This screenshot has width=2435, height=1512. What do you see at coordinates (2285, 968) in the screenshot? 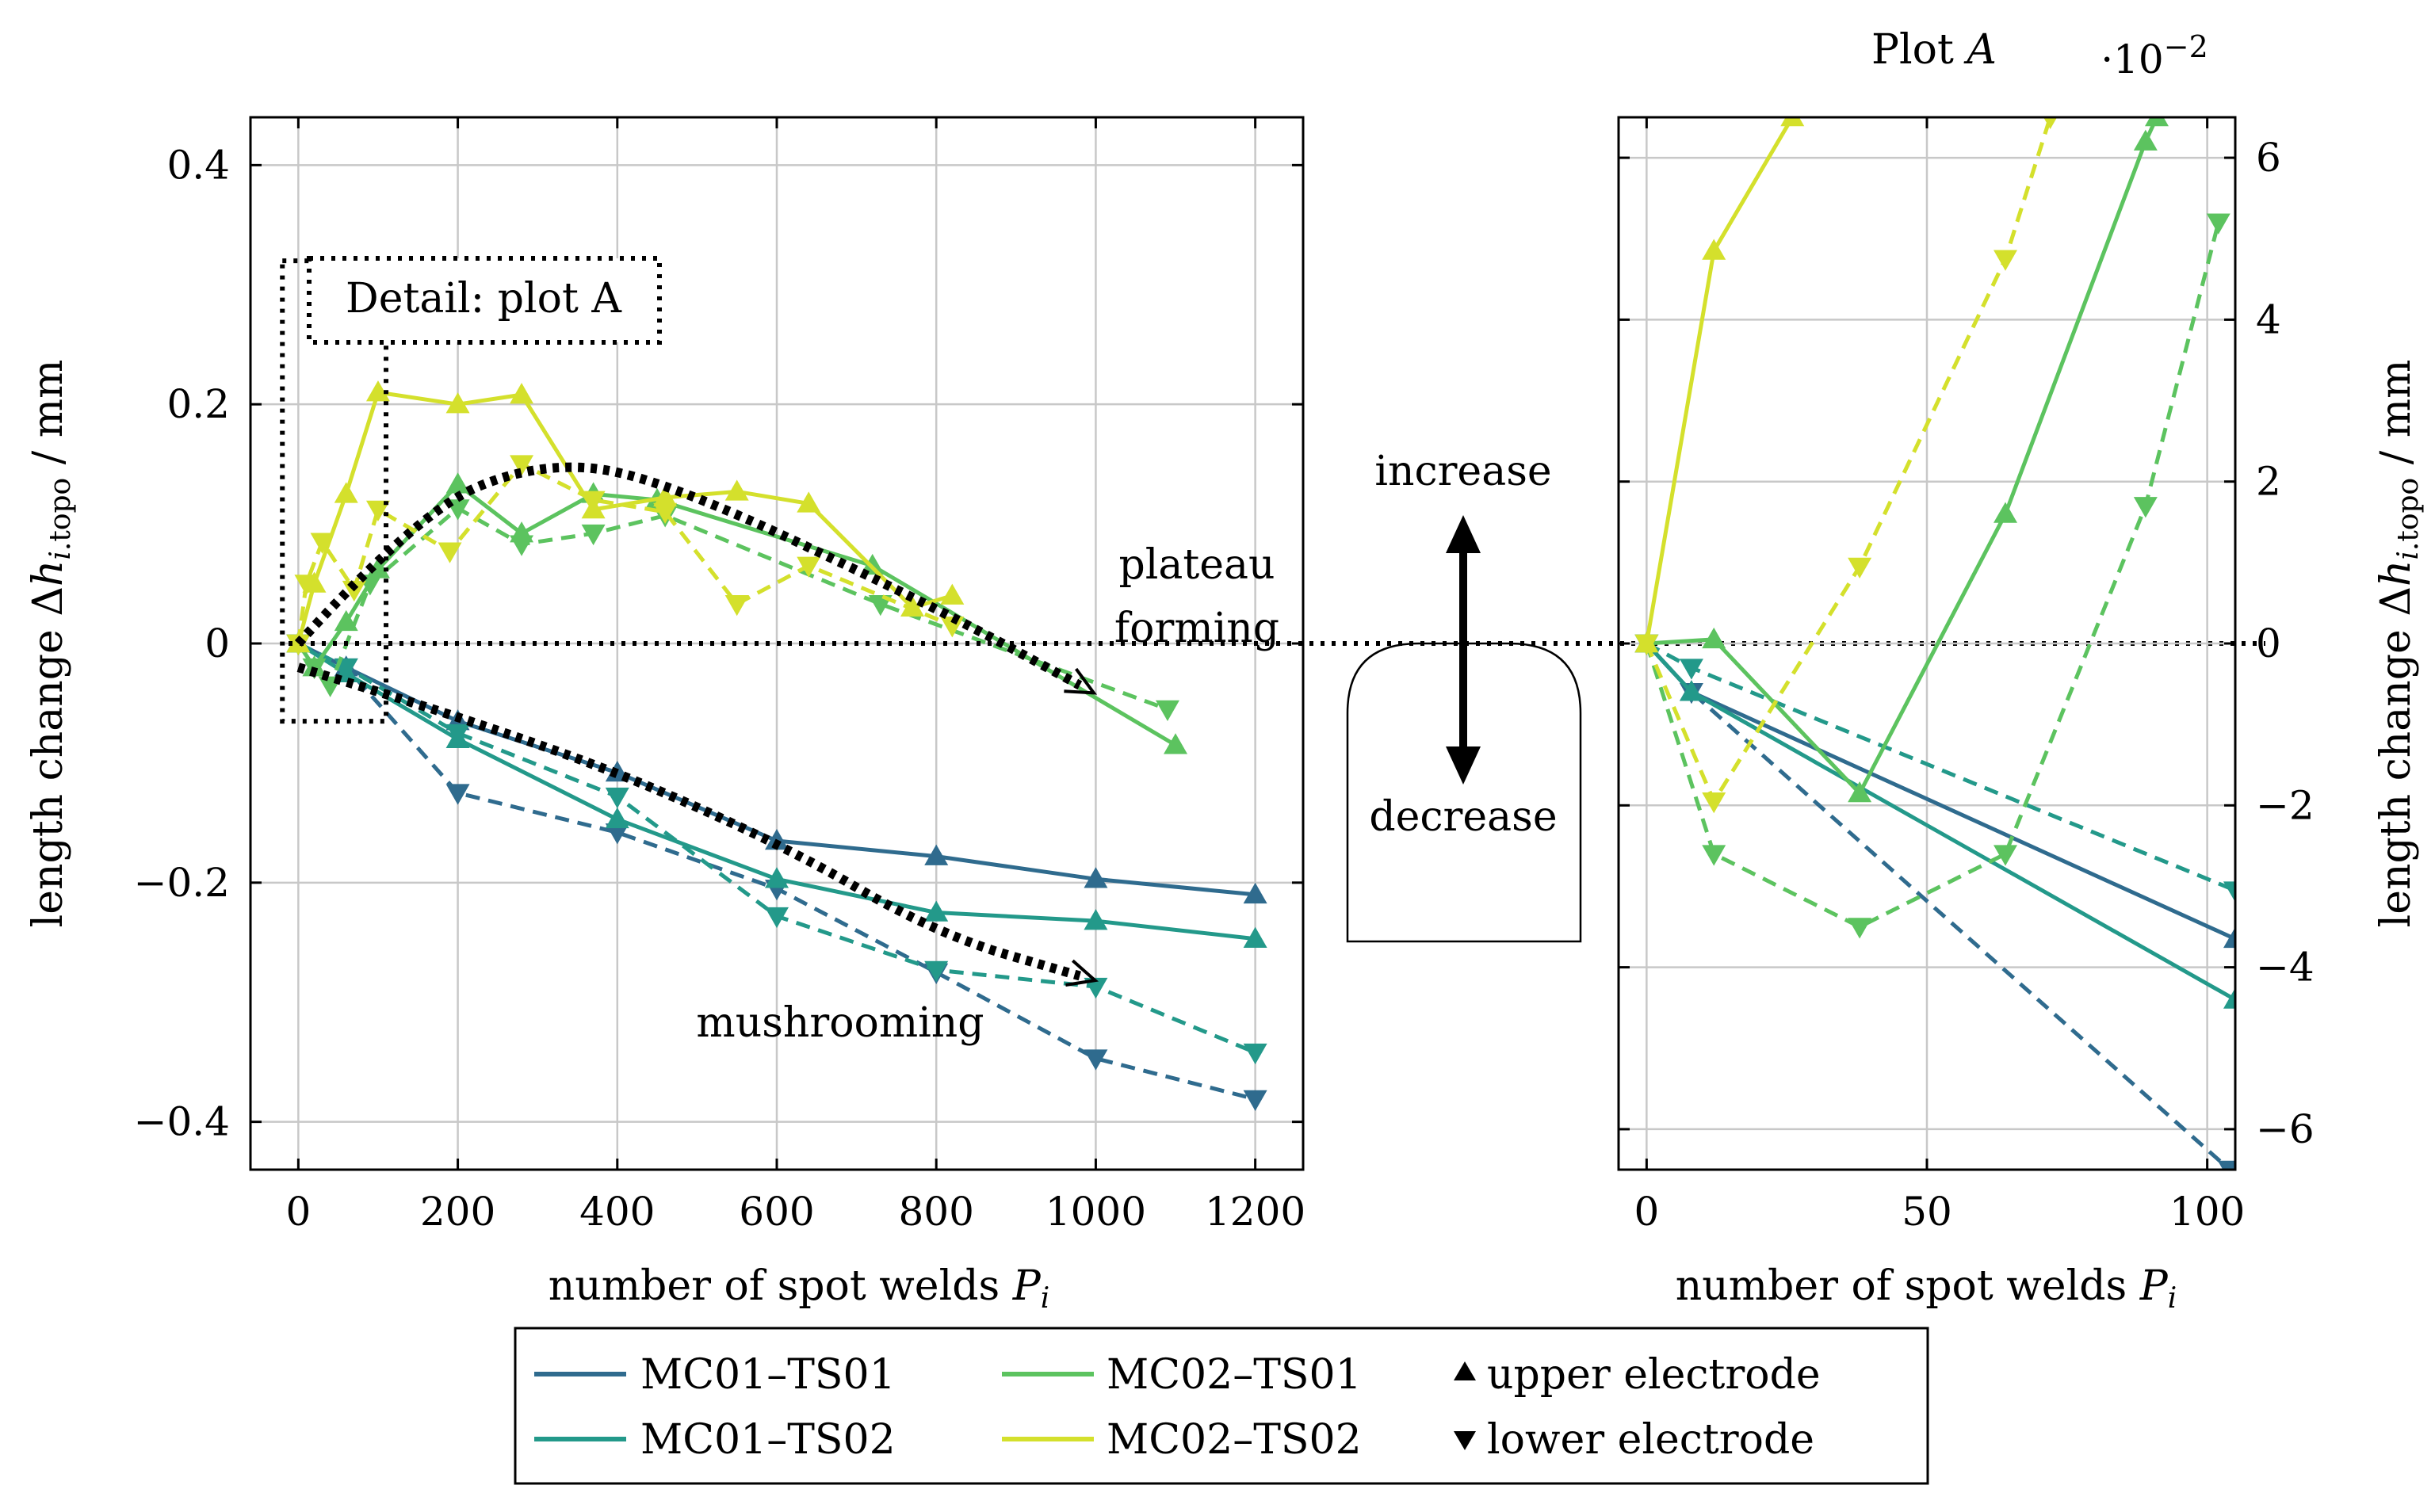
I see `detail-ytick-label-1: −4` at bounding box center [2285, 968].